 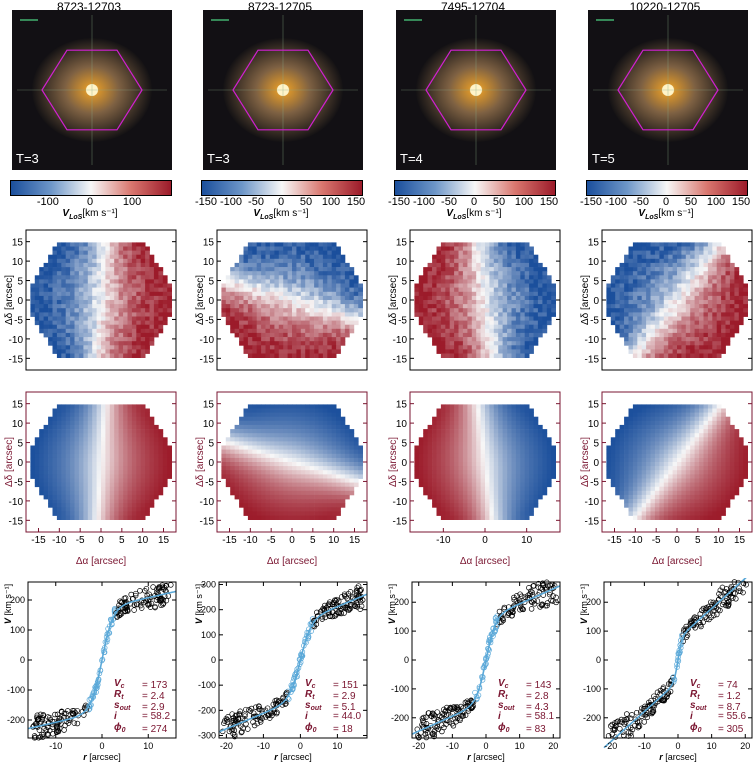 What do you see at coordinates (656, 540) in the screenshot?
I see `map-x-tick: -5` at bounding box center [656, 540].